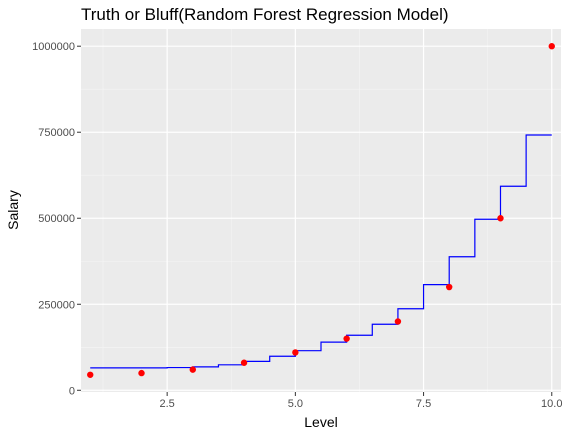 Image resolution: width=570 pixels, height=433 pixels. Describe the element at coordinates (53, 47) in the screenshot. I see `y-tick-label: 1000000` at that location.